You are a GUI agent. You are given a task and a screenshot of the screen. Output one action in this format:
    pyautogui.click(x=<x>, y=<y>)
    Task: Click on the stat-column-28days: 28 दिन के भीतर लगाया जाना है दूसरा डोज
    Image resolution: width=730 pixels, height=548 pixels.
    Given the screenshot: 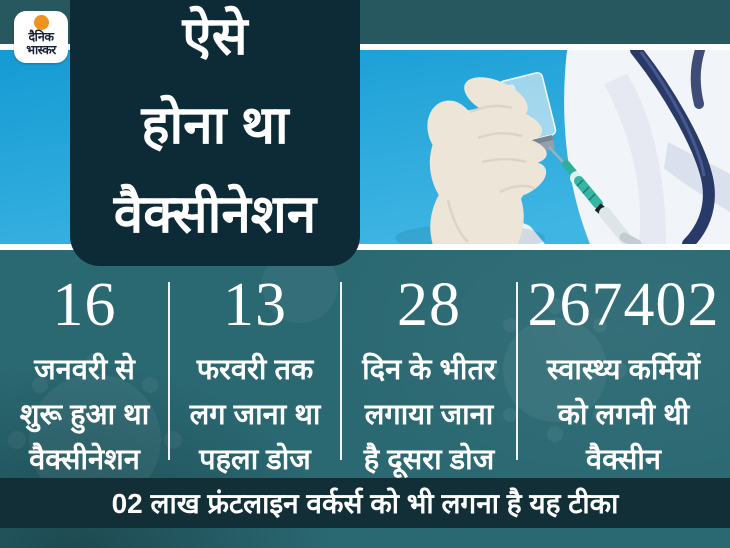 What is the action you would take?
    pyautogui.click(x=429, y=372)
    